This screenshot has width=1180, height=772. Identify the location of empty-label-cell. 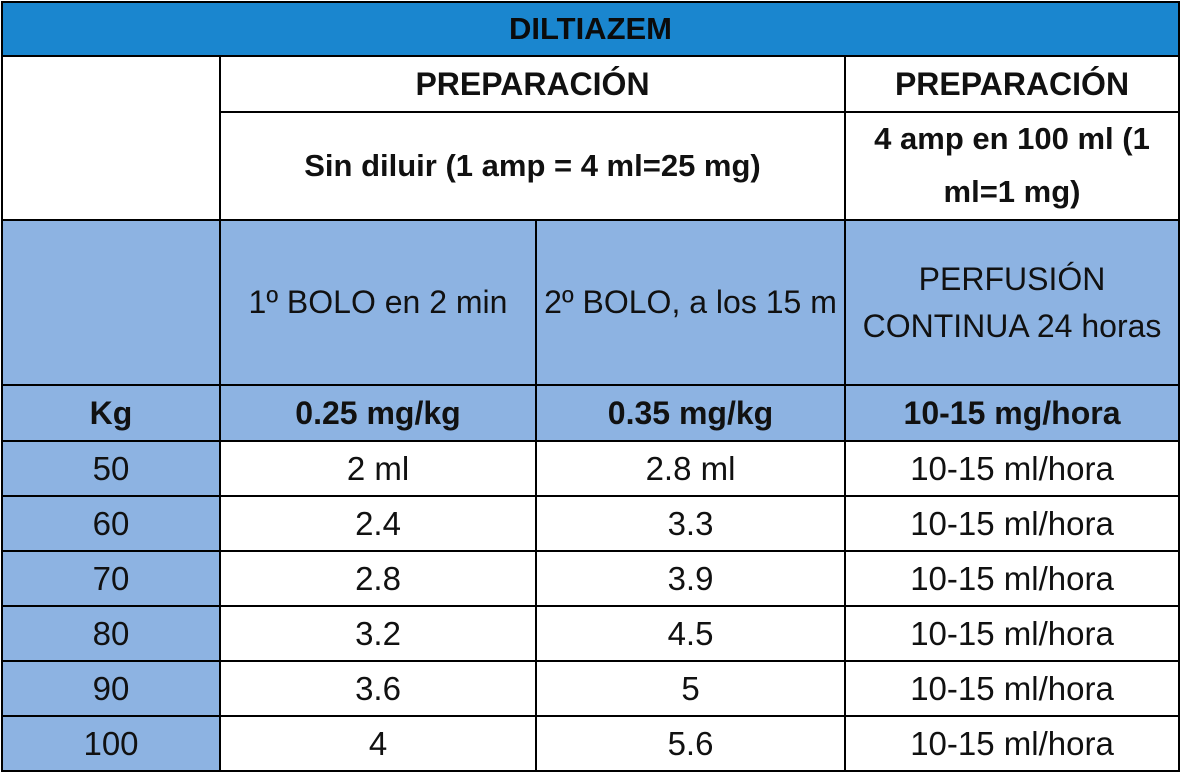
(111, 302).